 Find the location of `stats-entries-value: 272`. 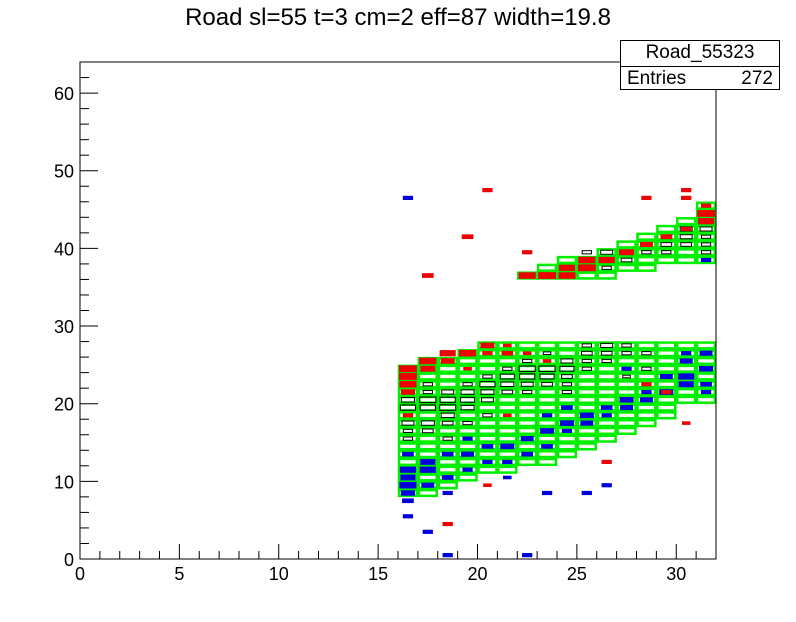

stats-entries-value: 272 is located at coordinates (757, 78).